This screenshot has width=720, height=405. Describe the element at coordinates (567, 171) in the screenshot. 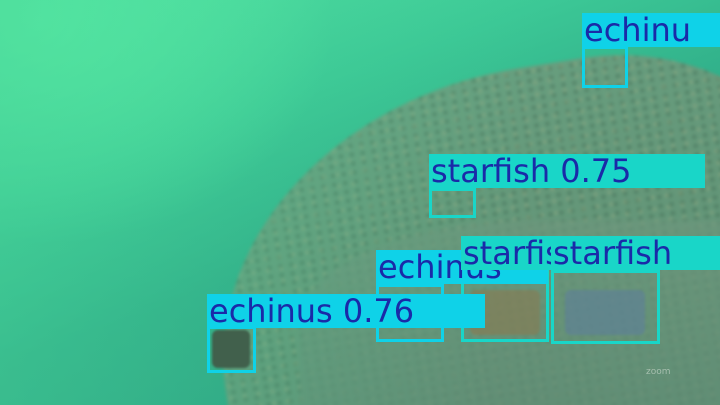

I see `detection-label: starfish 0.75` at that location.